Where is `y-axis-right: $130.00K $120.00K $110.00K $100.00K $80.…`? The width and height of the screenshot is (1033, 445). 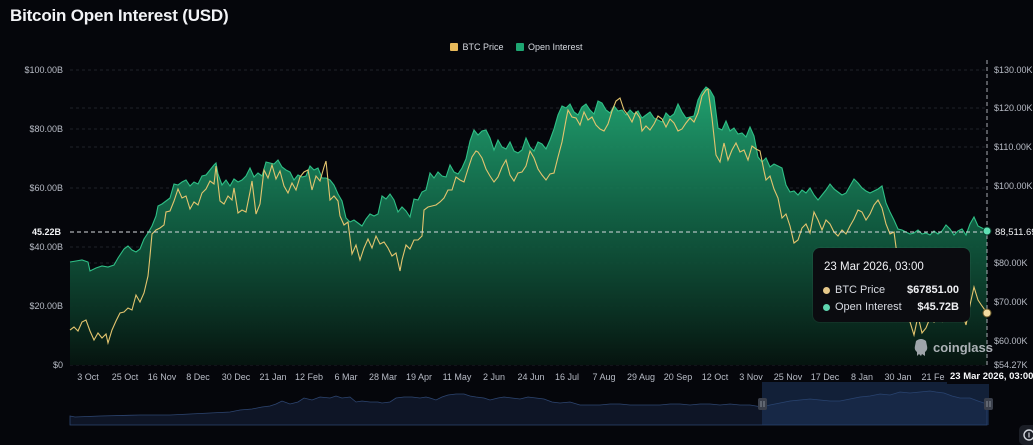 y-axis-right: $130.00K $120.00K $110.00K $100.00K $80.… is located at coordinates (1013, 217).